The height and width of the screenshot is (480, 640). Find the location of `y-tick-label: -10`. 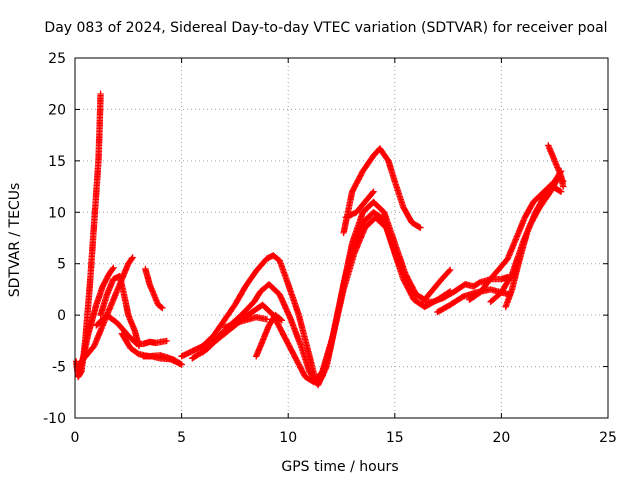

y-tick-label: -10 is located at coordinates (54, 419).